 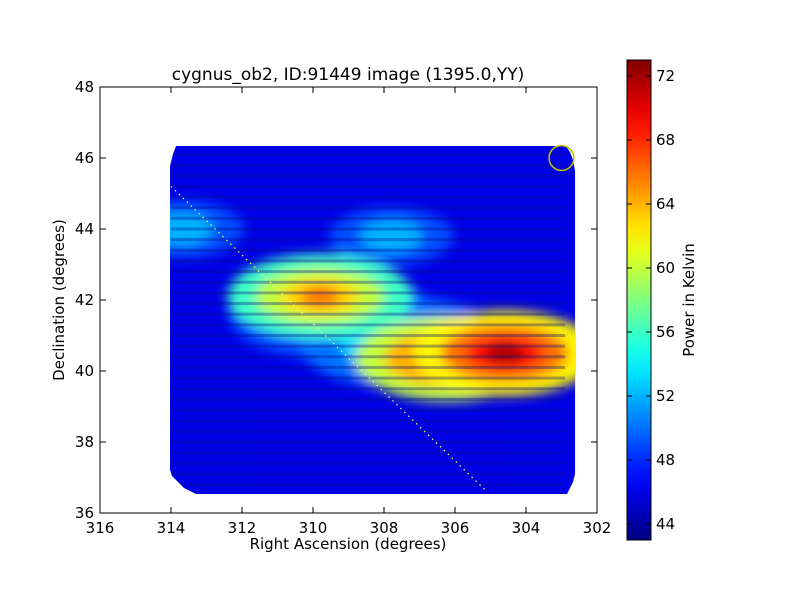 I want to click on x-tick-label: 308, so click(x=384, y=528).